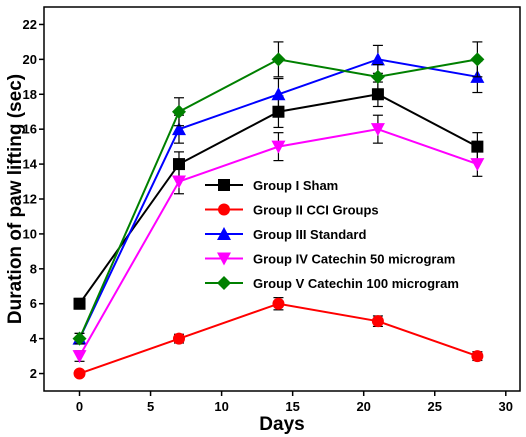 The width and height of the screenshot is (526, 437). I want to click on y-tick-label: 14, so click(30, 164).